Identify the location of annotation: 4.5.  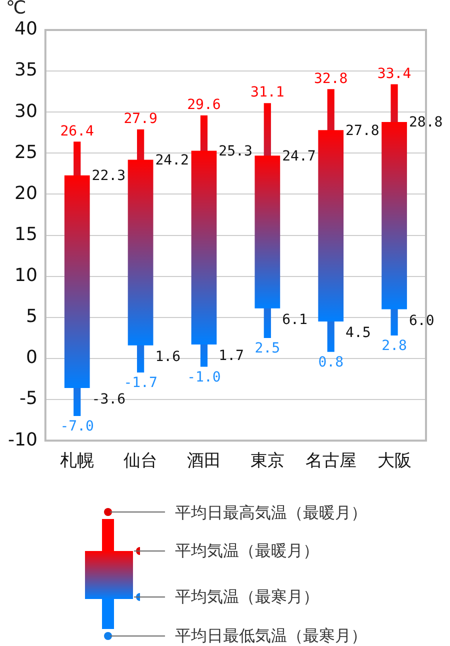
(358, 333).